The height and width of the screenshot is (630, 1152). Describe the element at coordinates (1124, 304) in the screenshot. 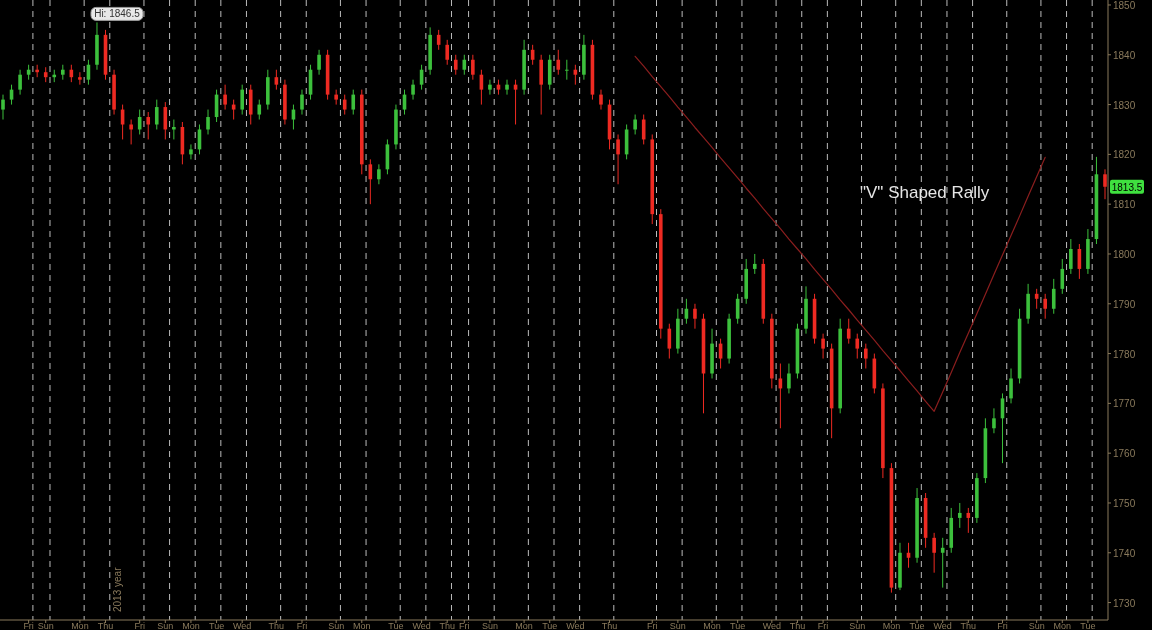

I see `y-tick-label: 1790` at that location.